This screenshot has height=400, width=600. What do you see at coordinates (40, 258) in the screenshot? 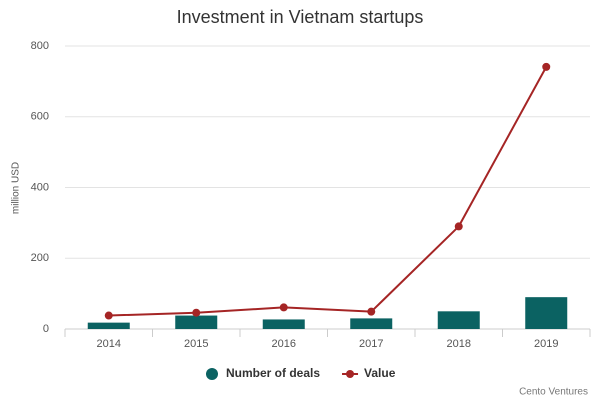
I see `y-tick-label: 200` at bounding box center [40, 258].